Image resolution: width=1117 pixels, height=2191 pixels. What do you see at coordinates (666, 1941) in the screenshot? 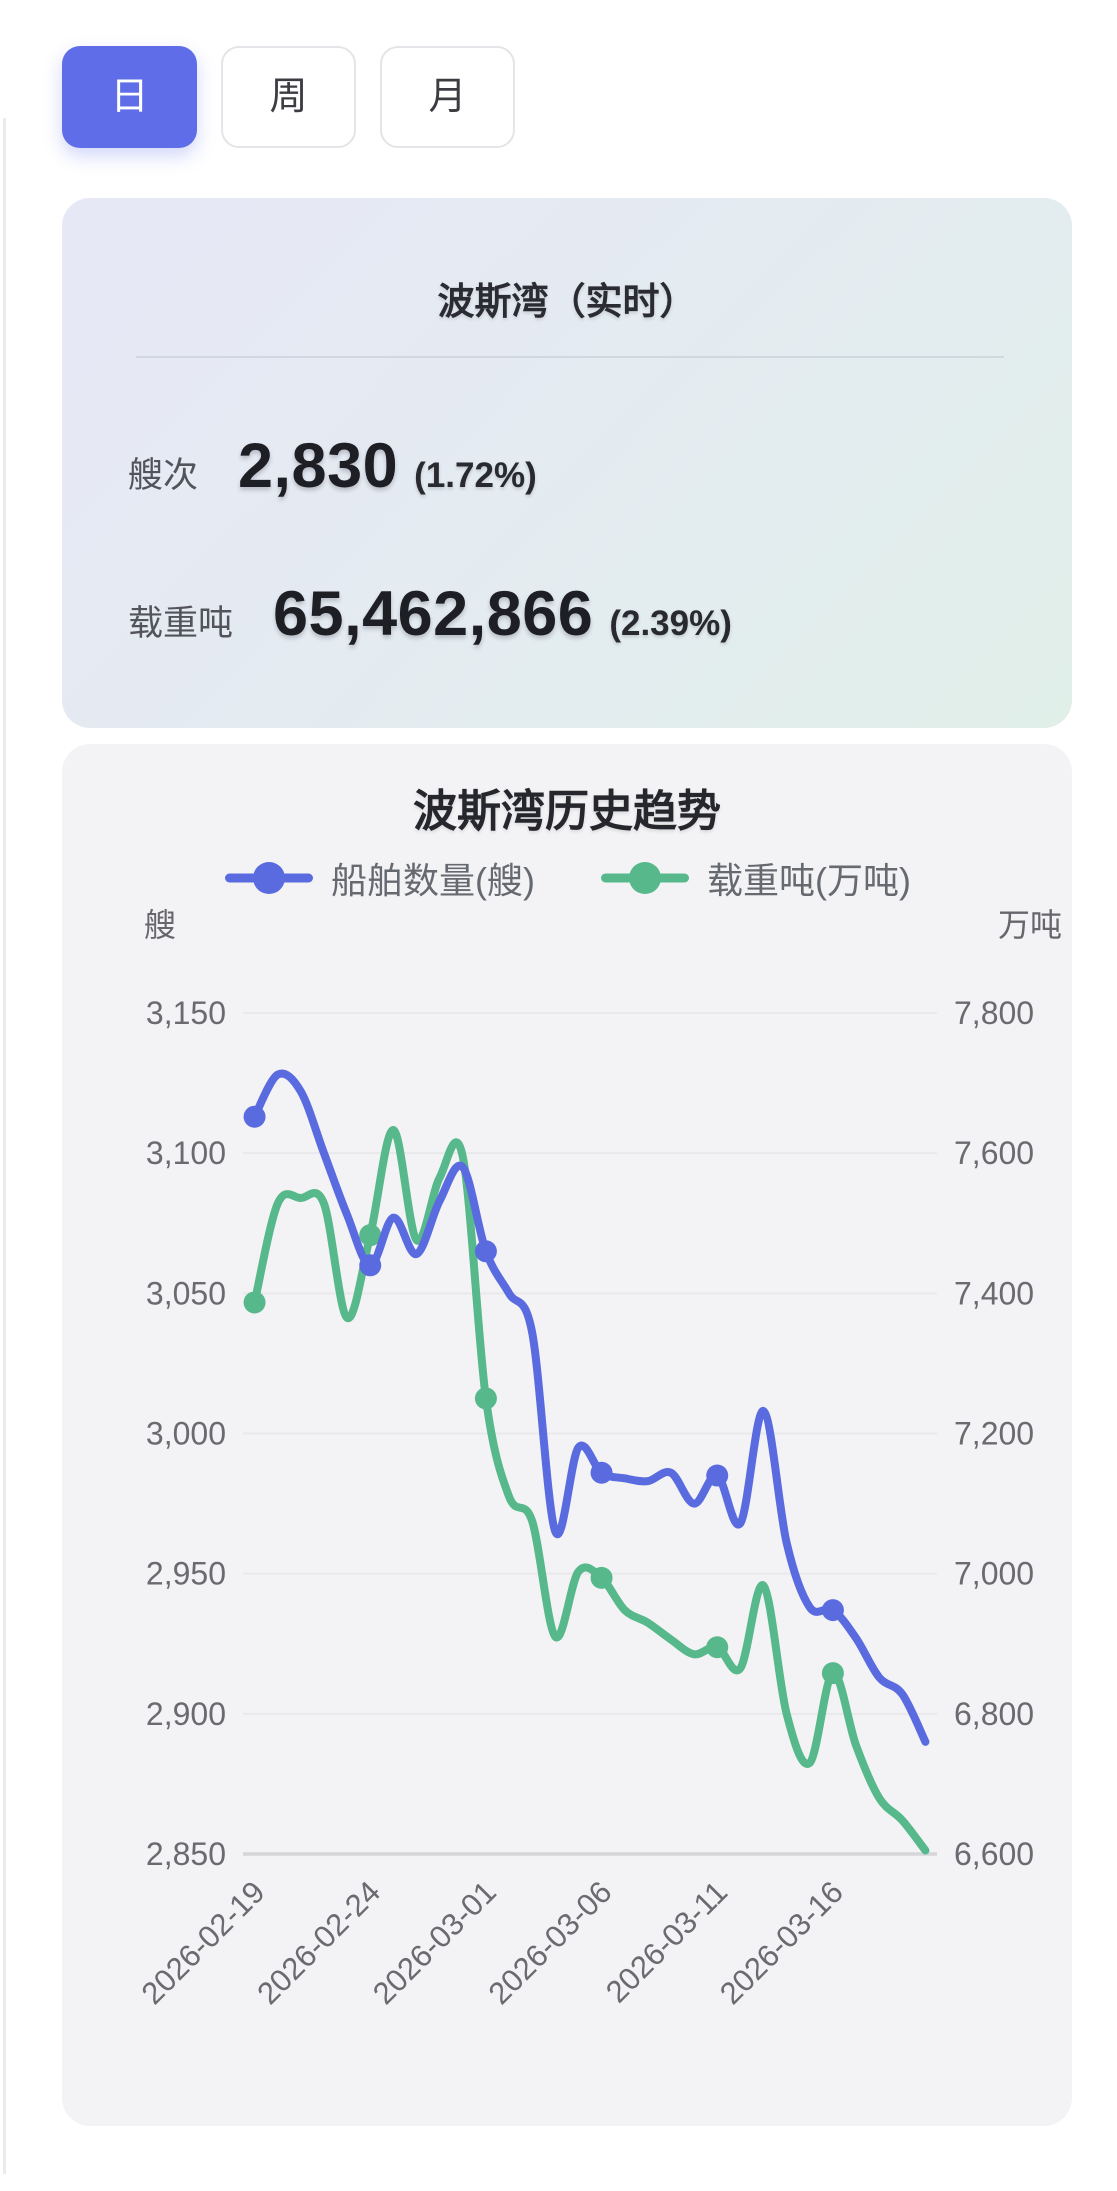
I see `svg-text: 2026-03-11` at bounding box center [666, 1941].